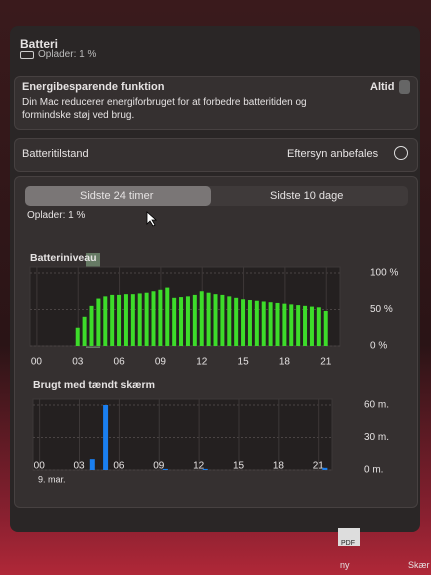  Describe the element at coordinates (378, 346) in the screenshot. I see `y-tick-label: 0 %` at that location.